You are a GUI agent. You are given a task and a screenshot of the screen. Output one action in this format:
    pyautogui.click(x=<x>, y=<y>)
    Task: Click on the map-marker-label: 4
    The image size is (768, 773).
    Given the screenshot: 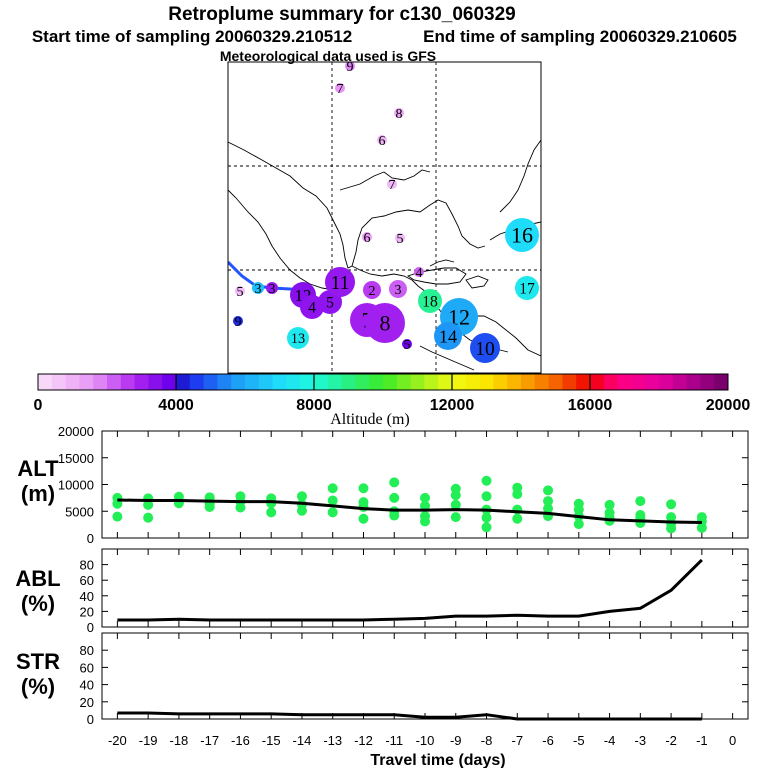 What is the action you would take?
    pyautogui.click(x=312, y=307)
    